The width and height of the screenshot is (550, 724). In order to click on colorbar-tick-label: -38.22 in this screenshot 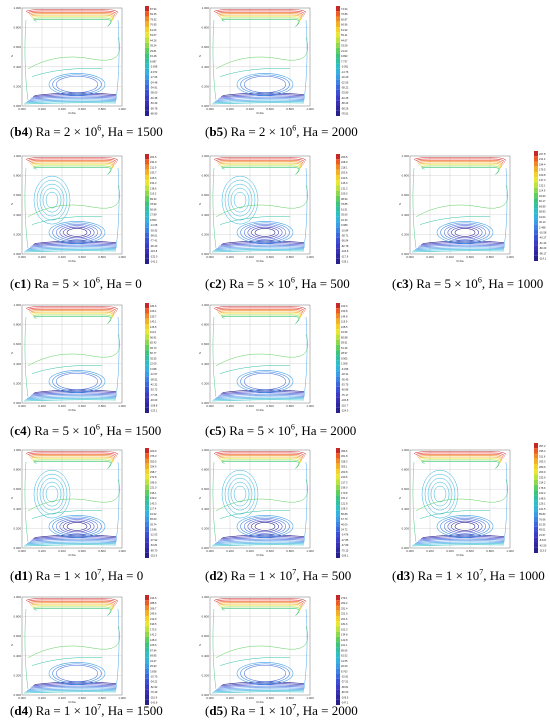, I will do `click(345, 88)`.